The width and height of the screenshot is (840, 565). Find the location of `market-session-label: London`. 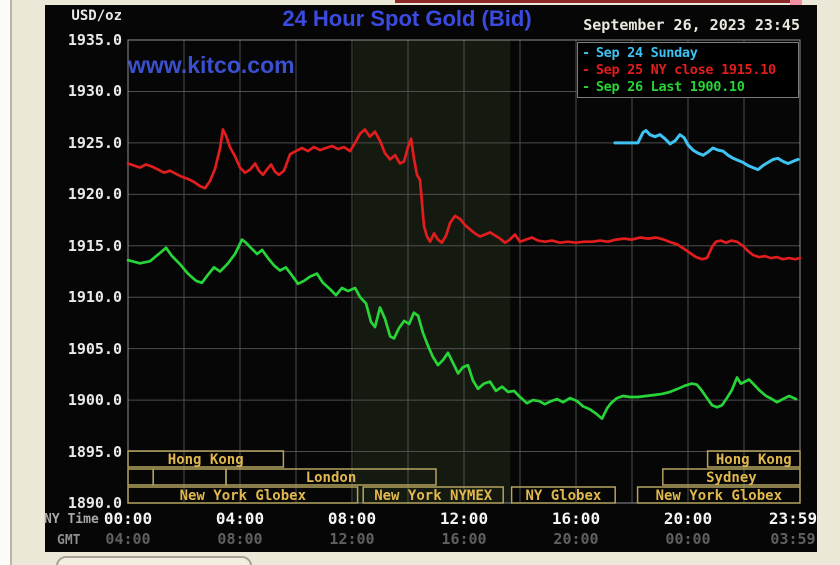

market-session-label: London is located at coordinates (331, 478).